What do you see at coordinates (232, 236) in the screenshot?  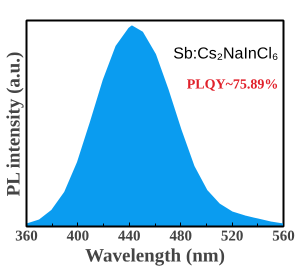 I see `x-tick-label: 520` at bounding box center [232, 236].